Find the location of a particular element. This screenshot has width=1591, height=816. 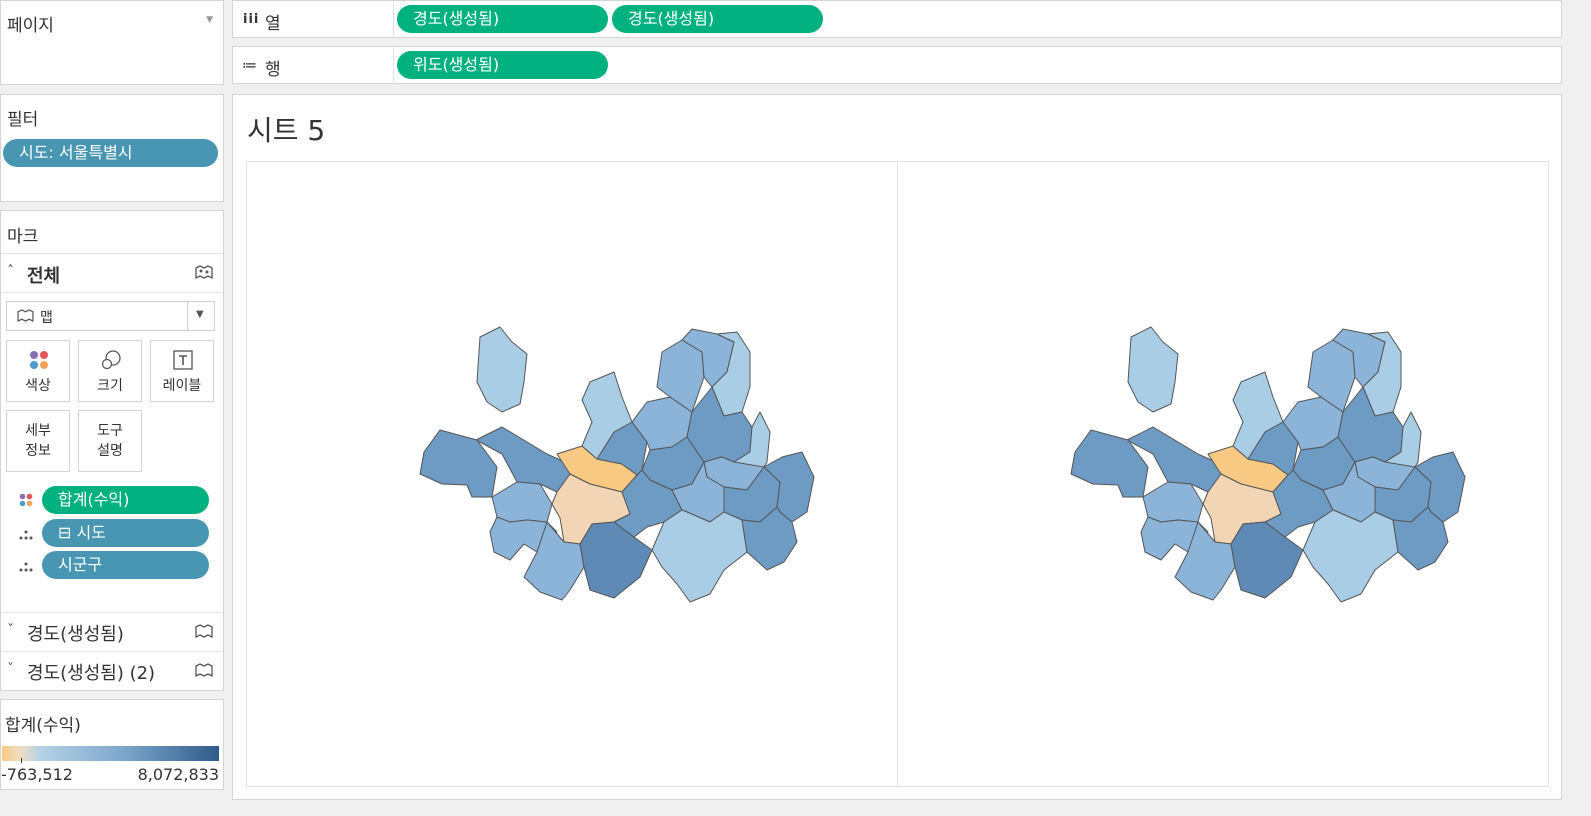

marks-section-longitude-2: 경도(생성됨) (2) is located at coordinates (91, 673).